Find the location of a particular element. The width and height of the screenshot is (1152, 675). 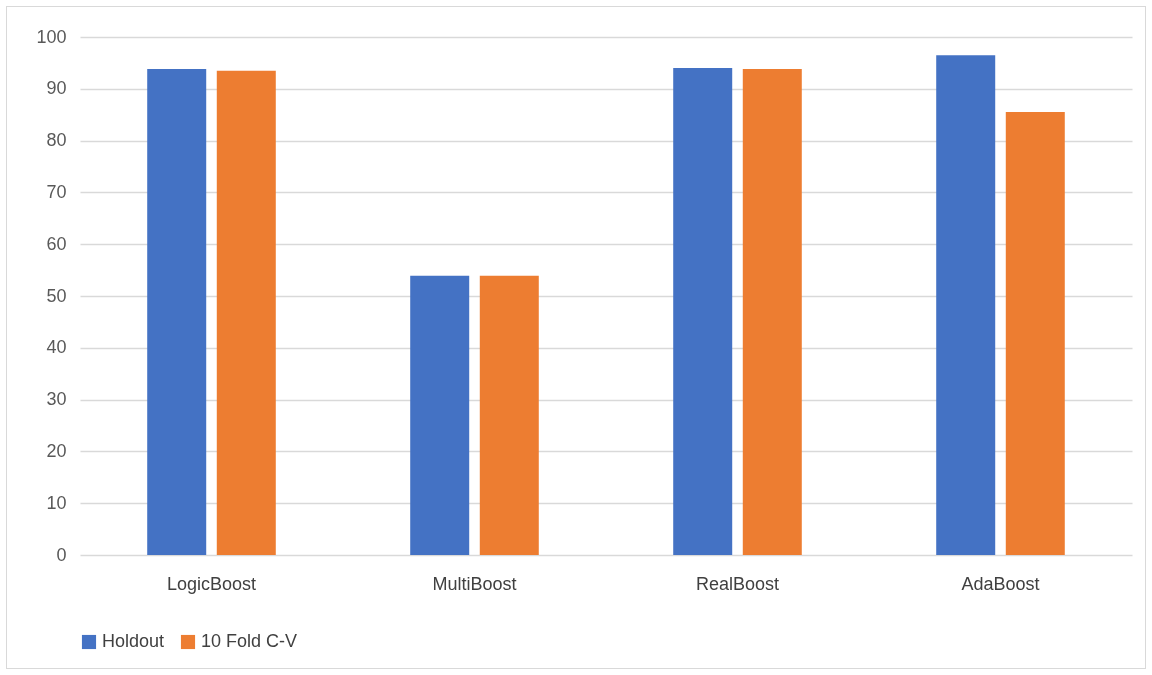

x-tick-label: RealBoost is located at coordinates (737, 583).